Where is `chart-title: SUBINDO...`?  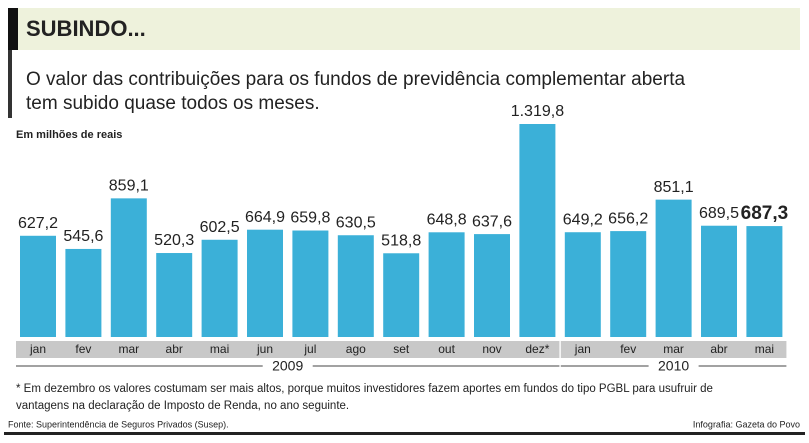
chart-title: SUBINDO... is located at coordinates (86, 28).